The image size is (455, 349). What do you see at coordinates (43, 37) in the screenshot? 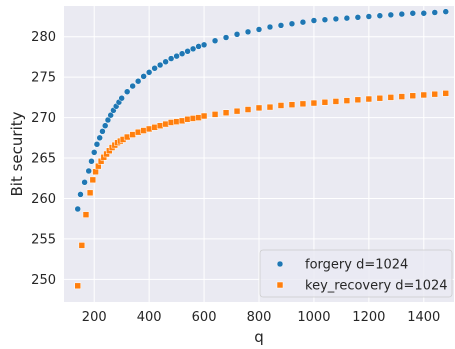
I see `y-tick-label: 280` at bounding box center [43, 37].